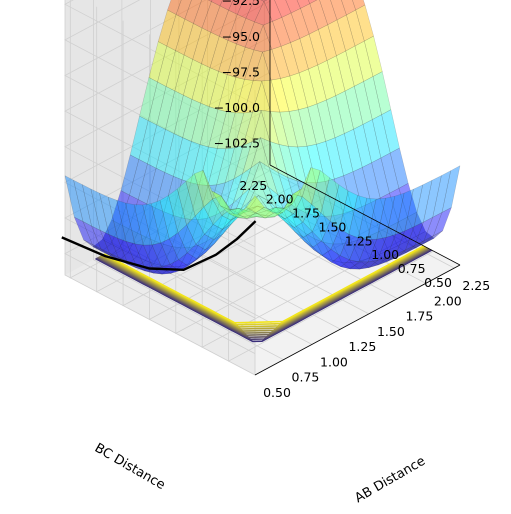 This screenshot has width=511, height=514. I want to click on y-tick-label: 2.00, so click(280, 199).